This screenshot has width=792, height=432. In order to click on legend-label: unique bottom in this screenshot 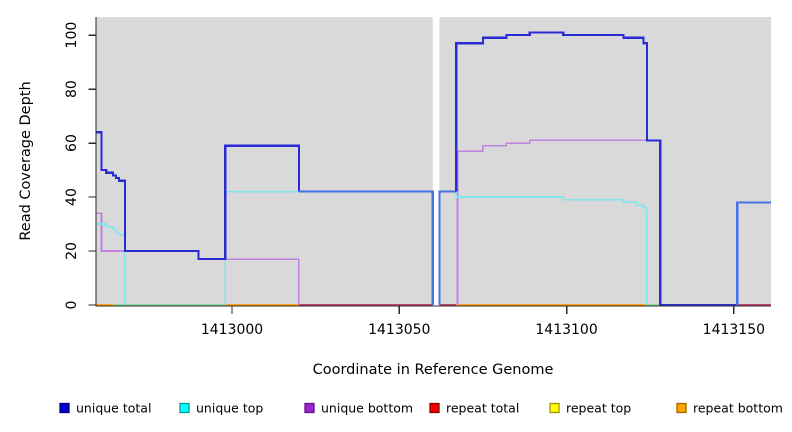, I will do `click(367, 408)`.